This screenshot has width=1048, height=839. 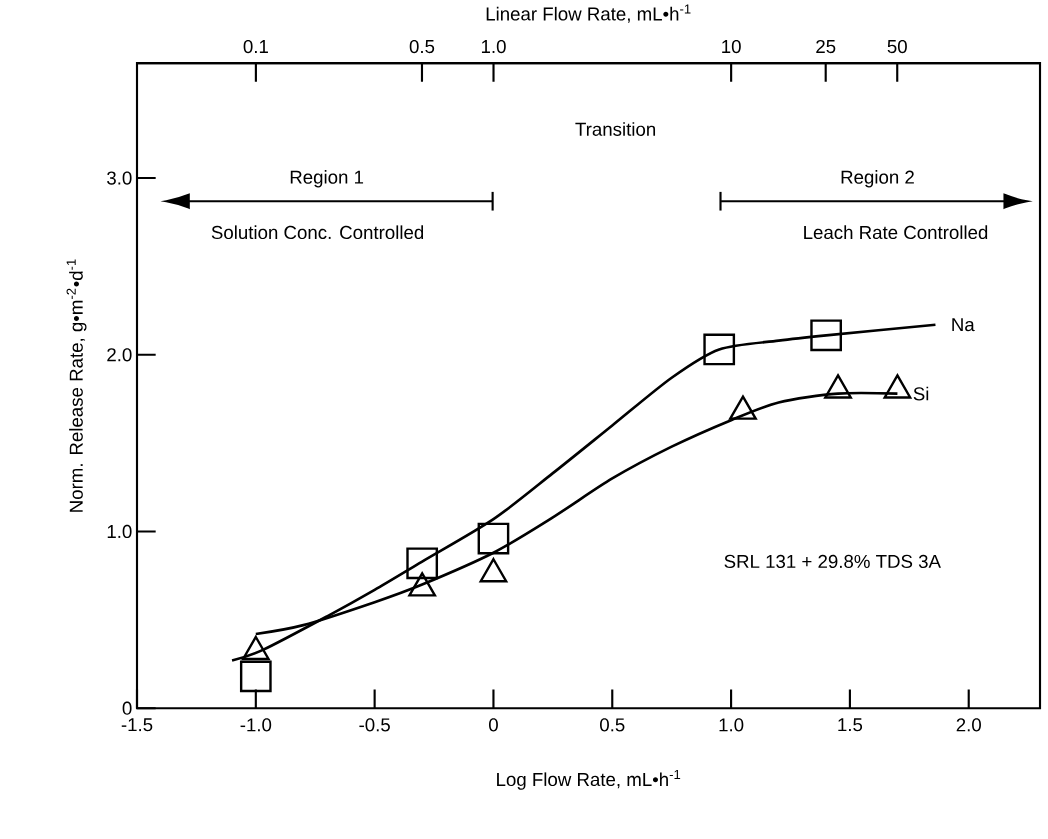 I want to click on annotation: Solution Conc. Controlled, so click(x=317, y=232).